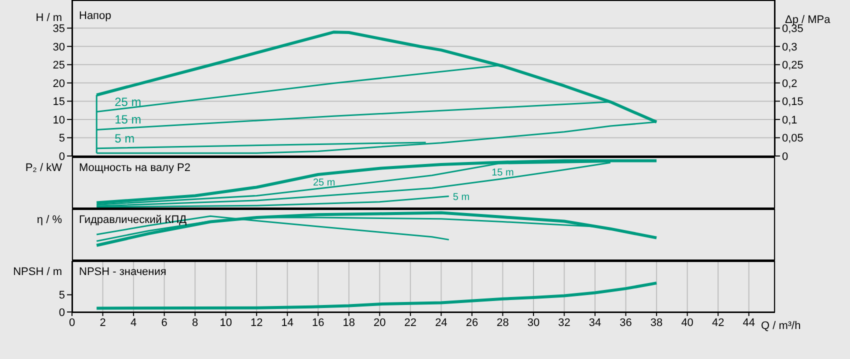 The image size is (850, 359). What do you see at coordinates (58, 47) in the screenshot?
I see `y-tick-label: 30` at bounding box center [58, 47].